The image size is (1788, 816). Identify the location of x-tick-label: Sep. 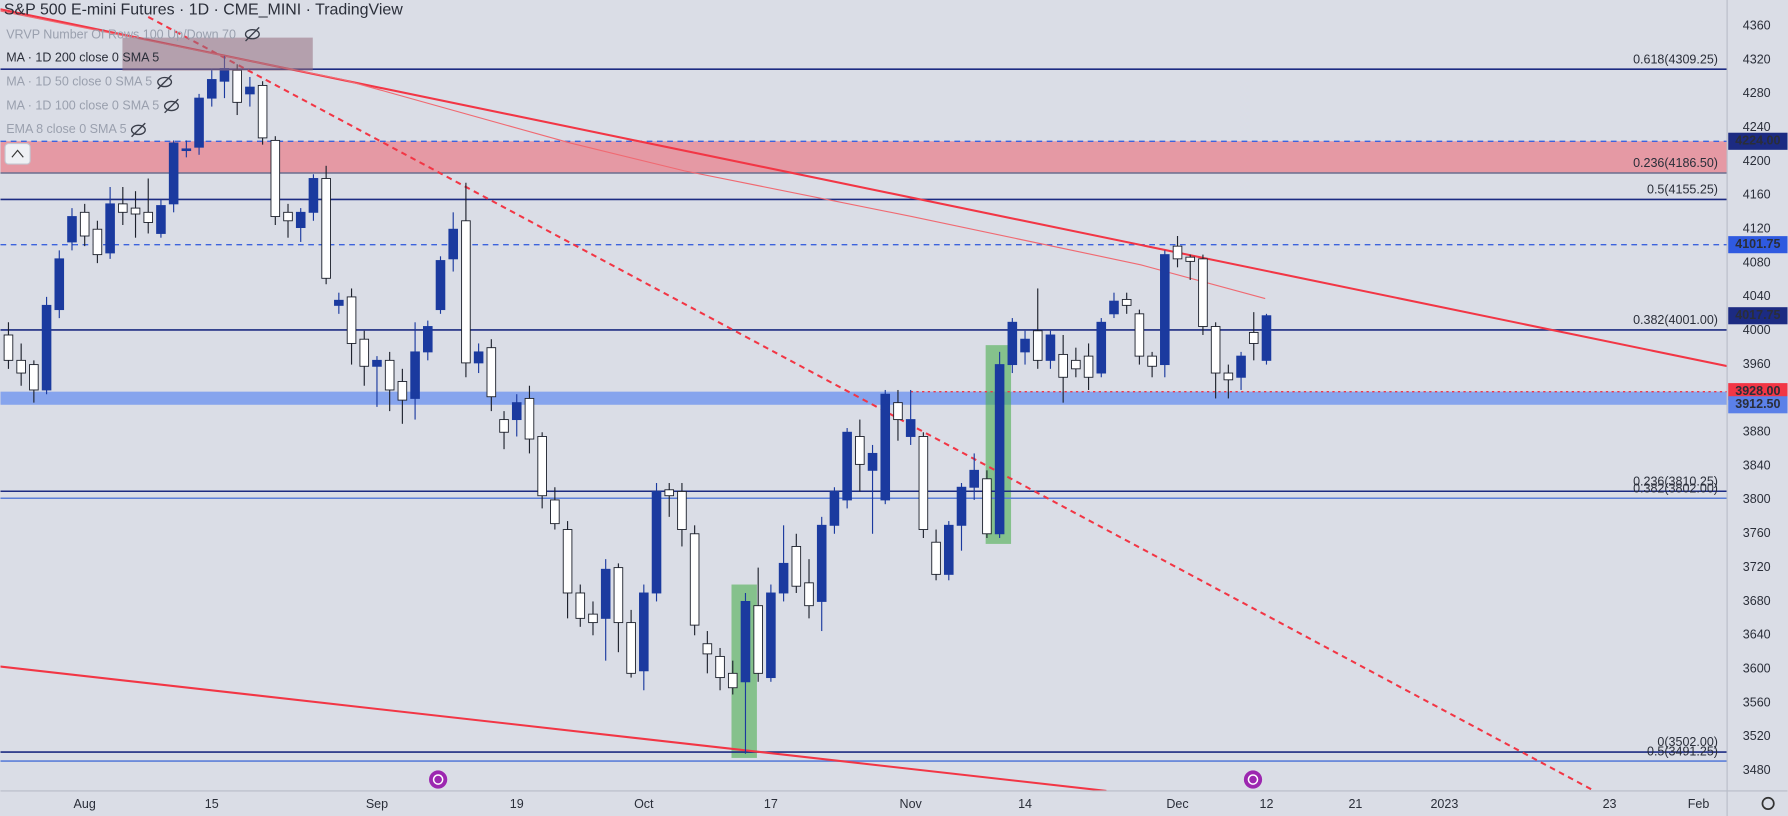
(377, 804).